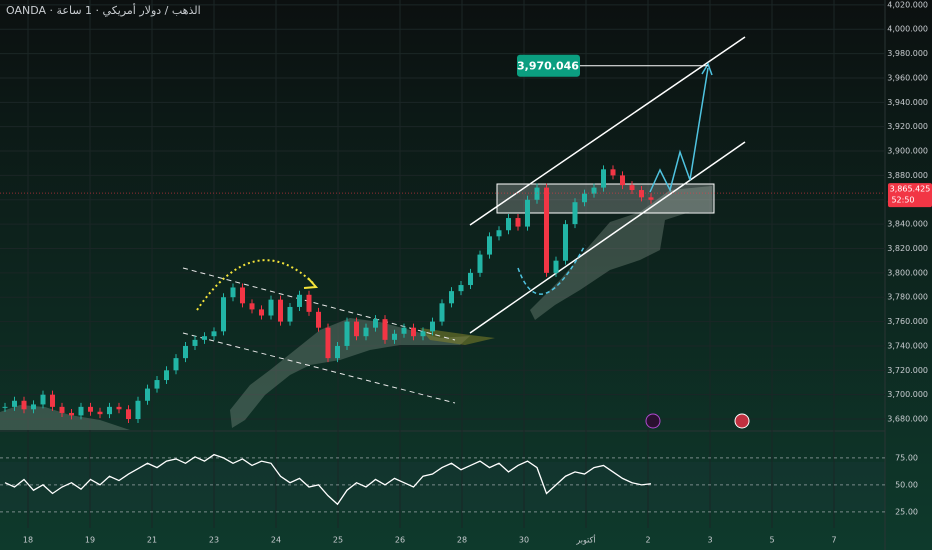  I want to click on header-title: OANDA · الذهب / دولار أمريكي · 1 ساعة, so click(103, 10).